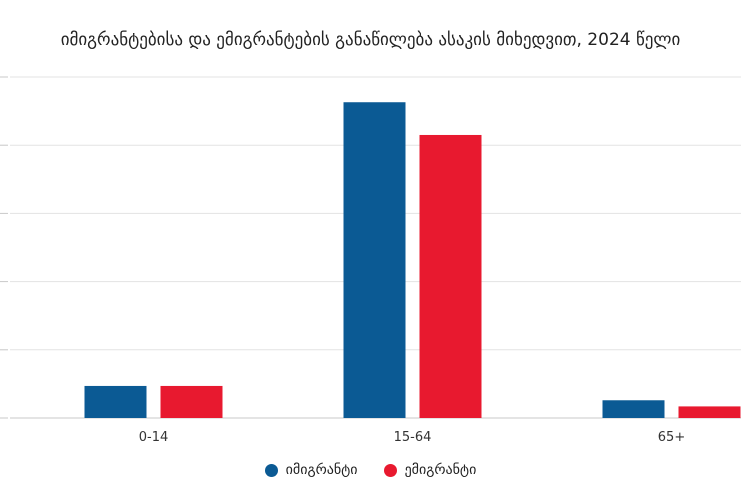 This screenshot has height=486, width=741. I want to click on legend-label-emigrants: ემიგრანტი, so click(440, 470).